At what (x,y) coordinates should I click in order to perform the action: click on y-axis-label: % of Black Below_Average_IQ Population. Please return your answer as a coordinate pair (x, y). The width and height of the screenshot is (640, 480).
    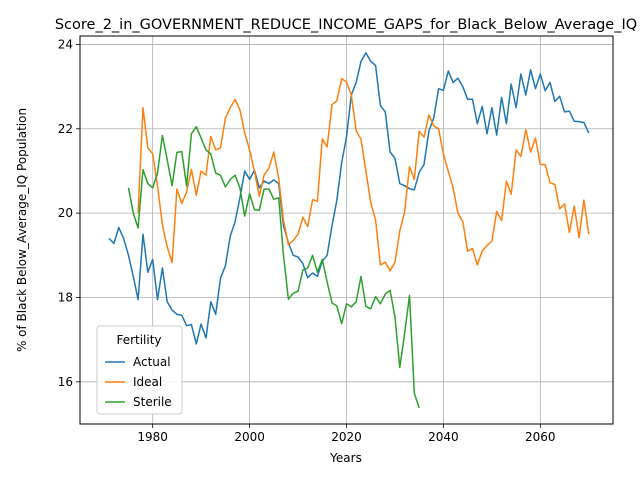
    Looking at the image, I should click on (22, 230).